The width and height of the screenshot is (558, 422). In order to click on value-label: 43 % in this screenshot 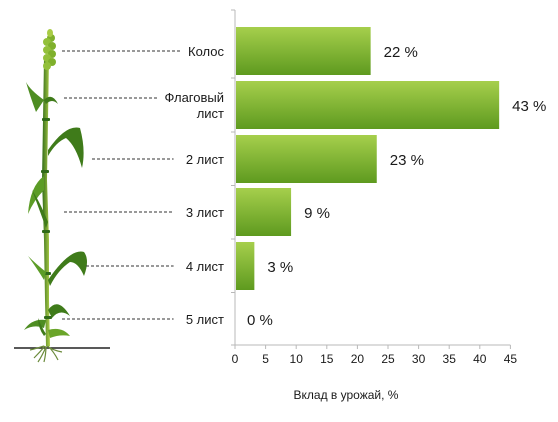, I will do `click(529, 106)`.